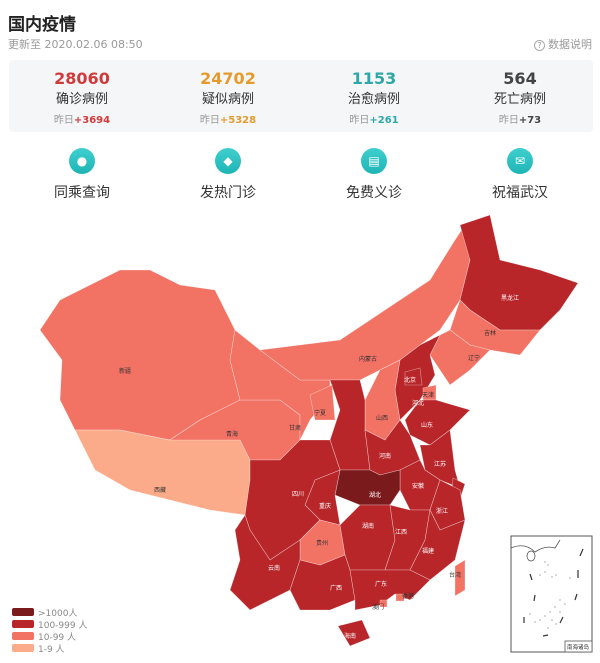 This screenshot has width=600, height=663. Describe the element at coordinates (81, 99) in the screenshot. I see `stat-label: 确诊病例` at that location.